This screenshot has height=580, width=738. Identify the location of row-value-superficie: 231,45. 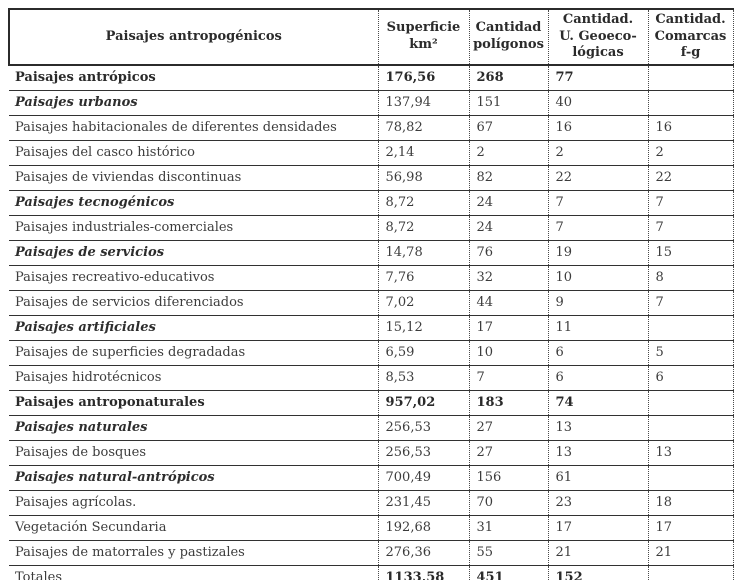
(423, 502).